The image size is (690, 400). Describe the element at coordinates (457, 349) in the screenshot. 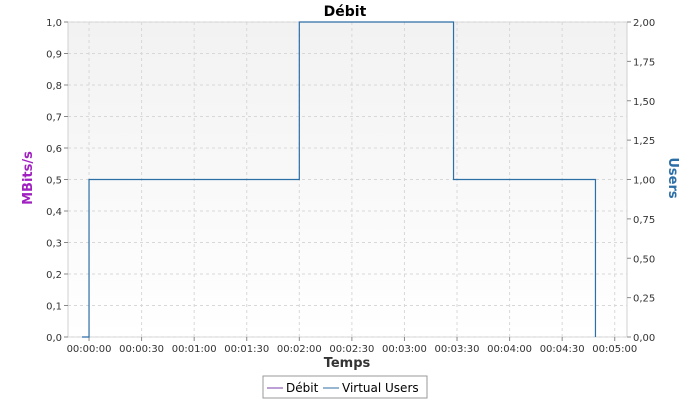

I see `x-tick-label: 00:03:30` at that location.